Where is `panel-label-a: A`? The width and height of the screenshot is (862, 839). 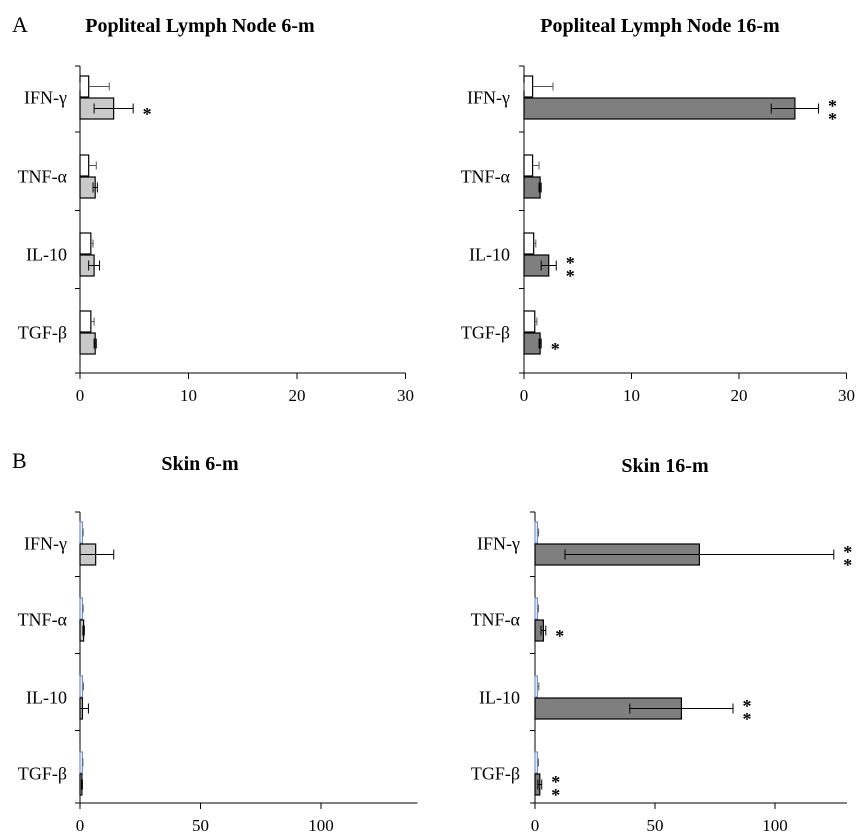
panel-label-a: A is located at coordinates (20, 24).